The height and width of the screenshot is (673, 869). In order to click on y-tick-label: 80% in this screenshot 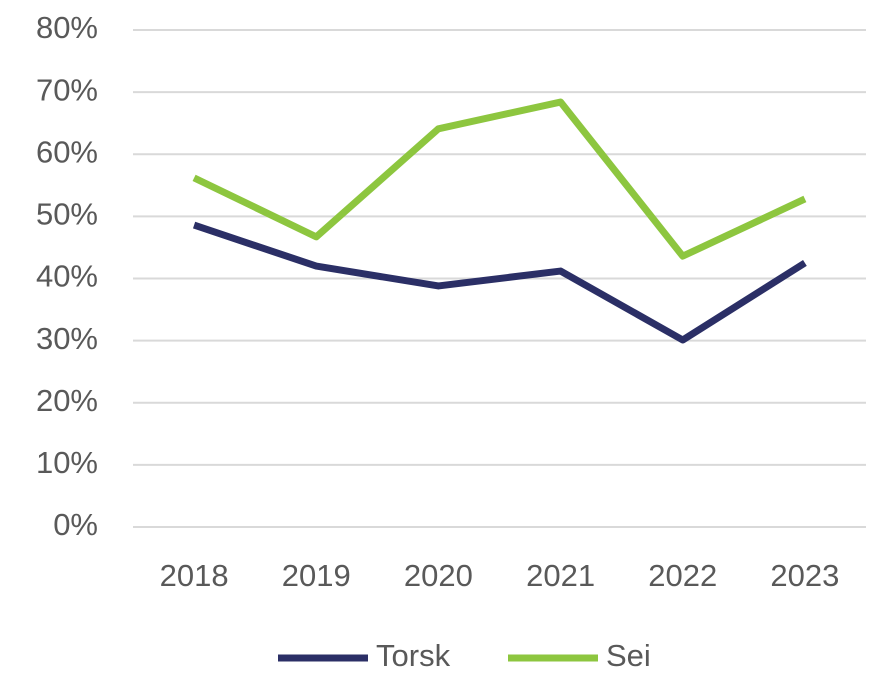, I will do `click(67, 27)`.